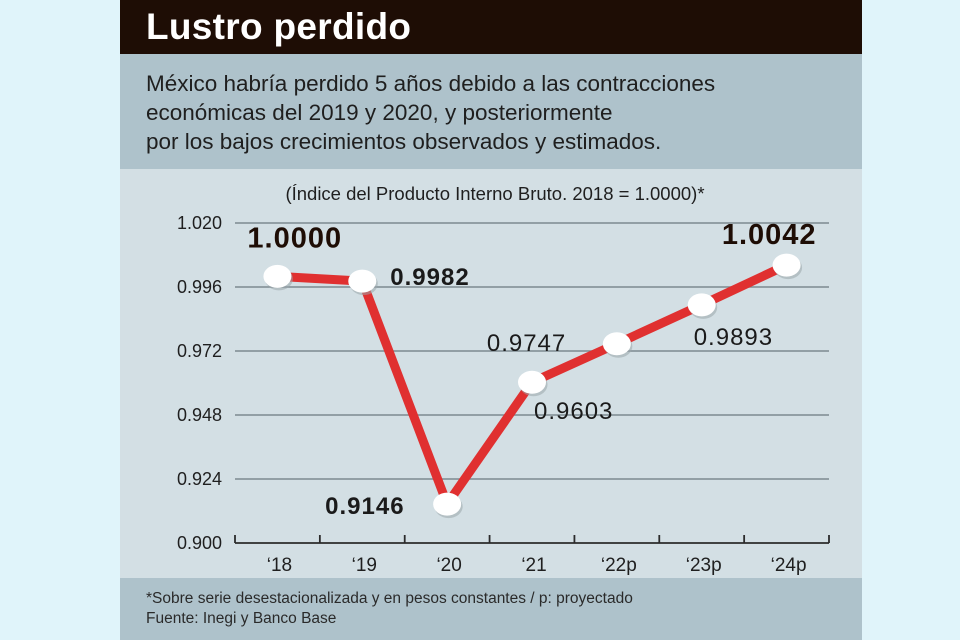 The height and width of the screenshot is (640, 960). What do you see at coordinates (199, 543) in the screenshot?
I see `y-tick-label: 0.900` at bounding box center [199, 543].